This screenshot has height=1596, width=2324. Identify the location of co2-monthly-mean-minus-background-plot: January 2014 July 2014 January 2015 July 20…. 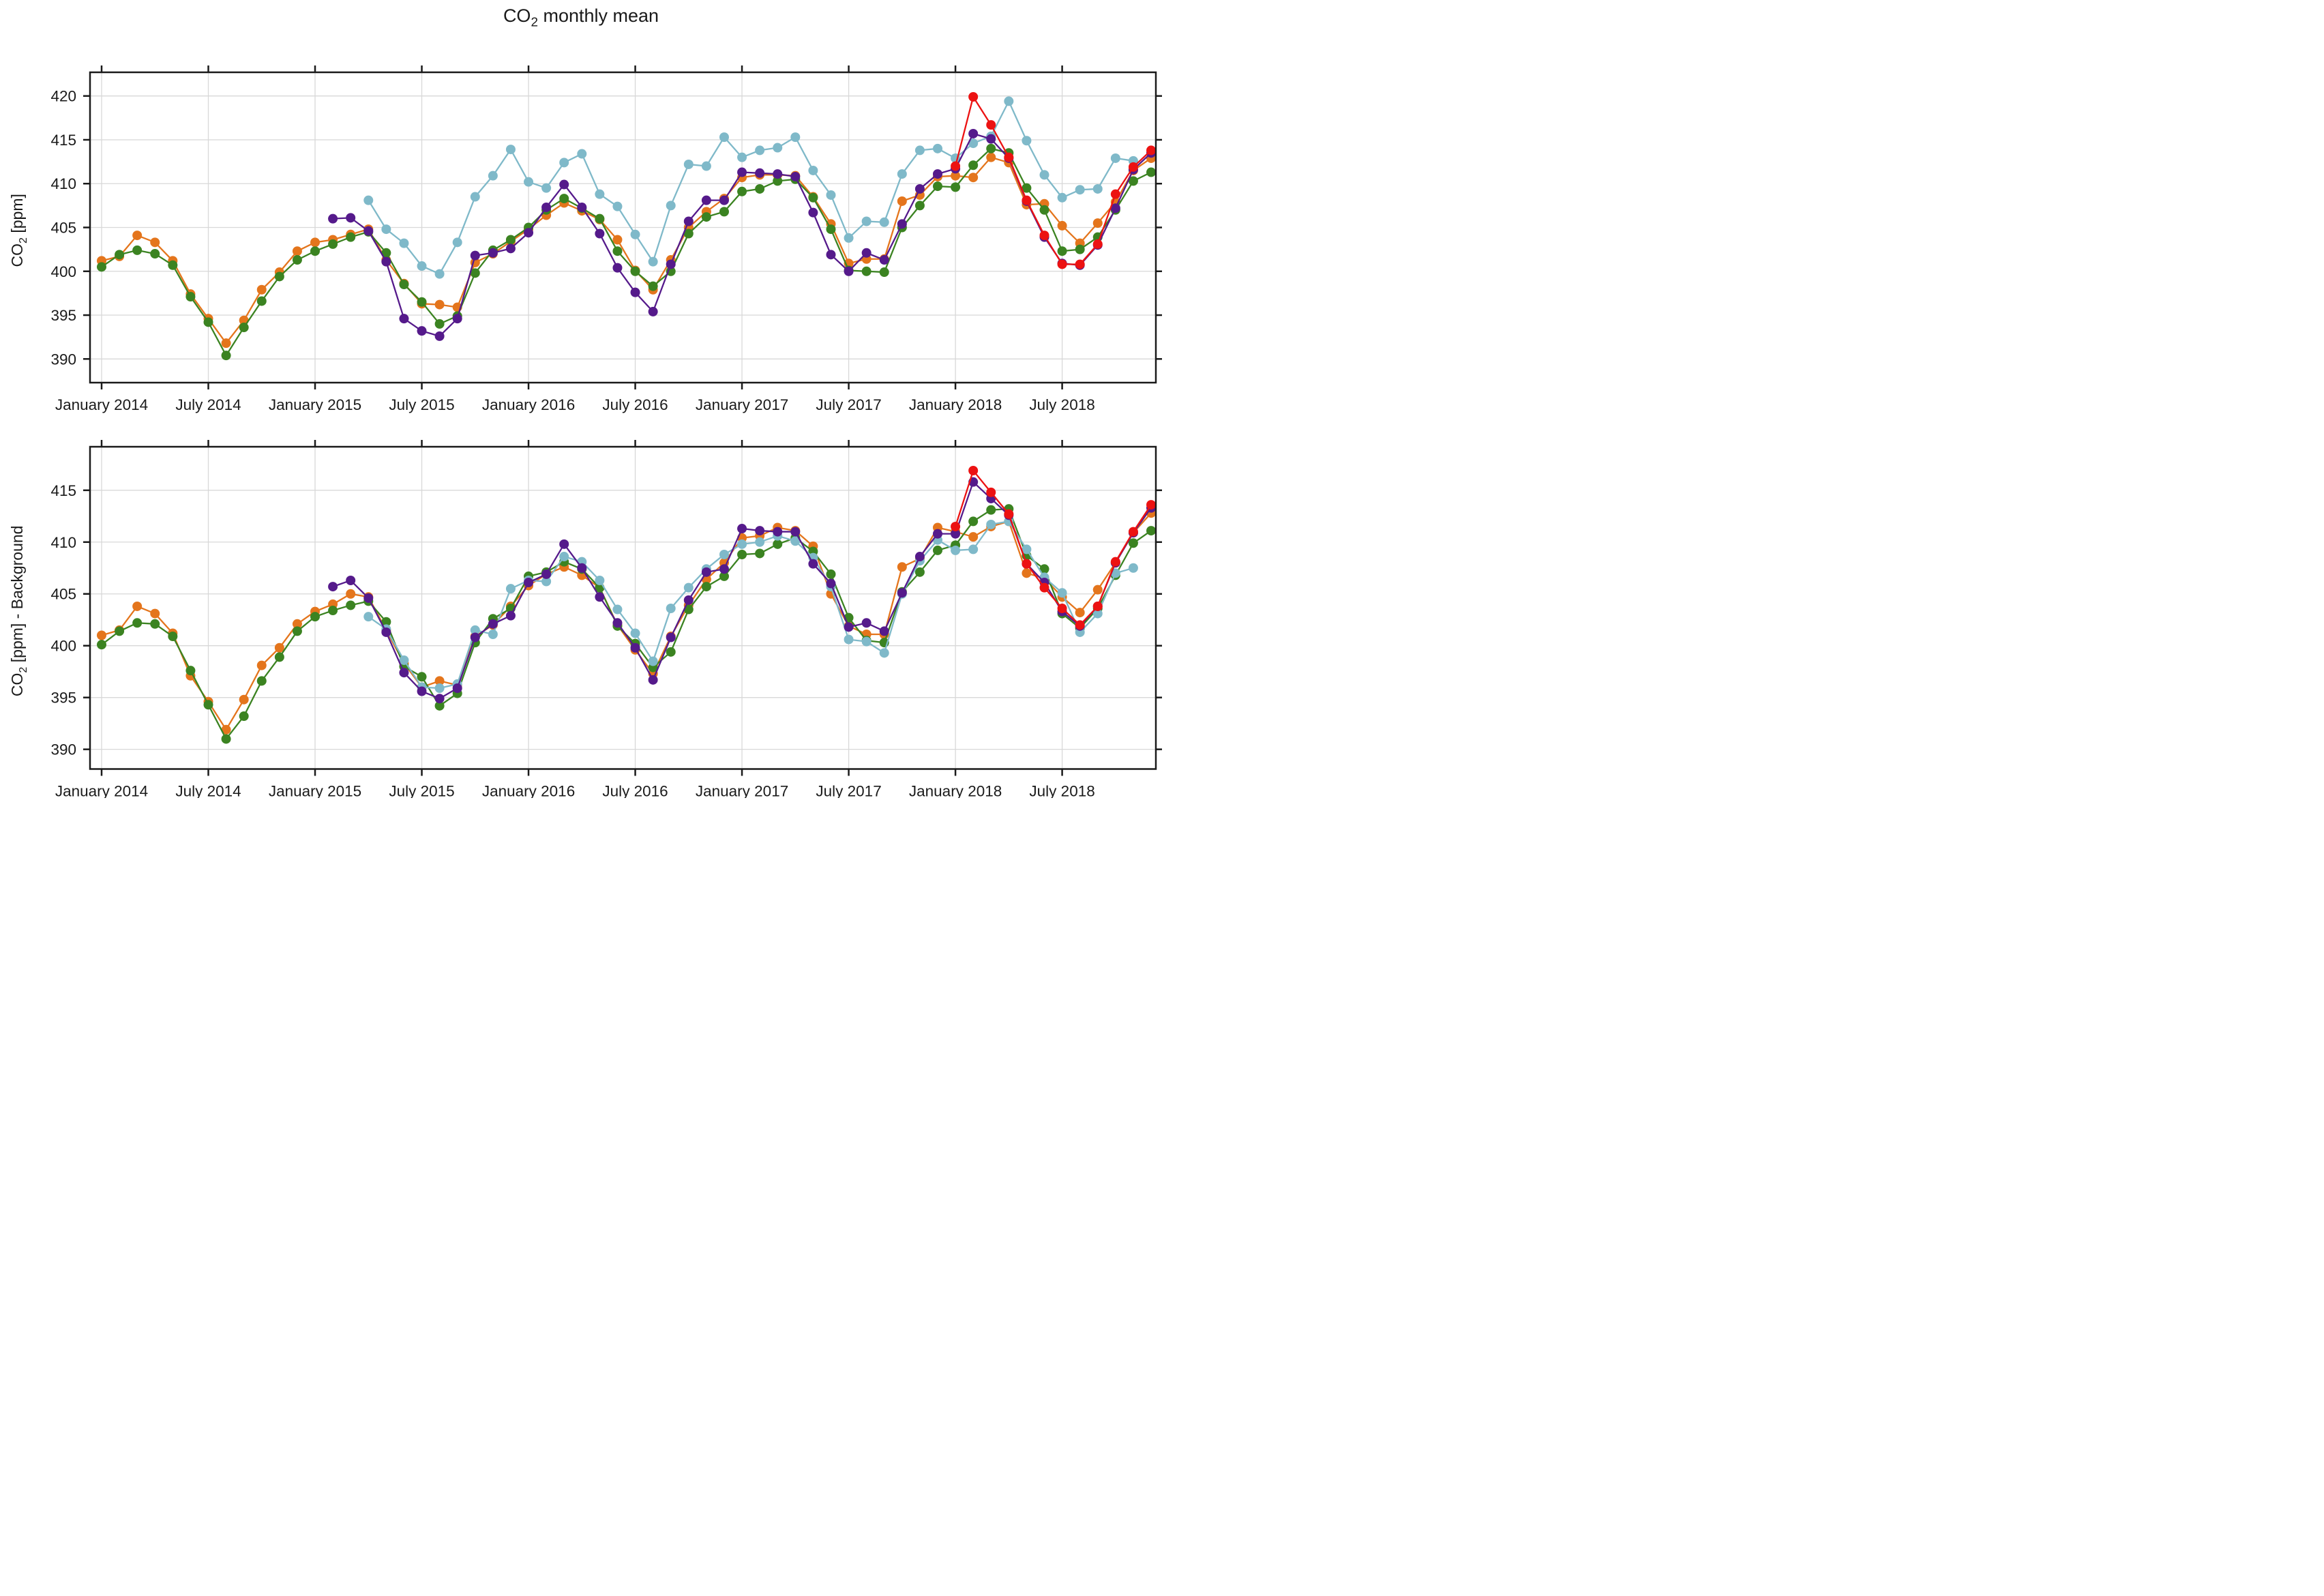
(606, 619).